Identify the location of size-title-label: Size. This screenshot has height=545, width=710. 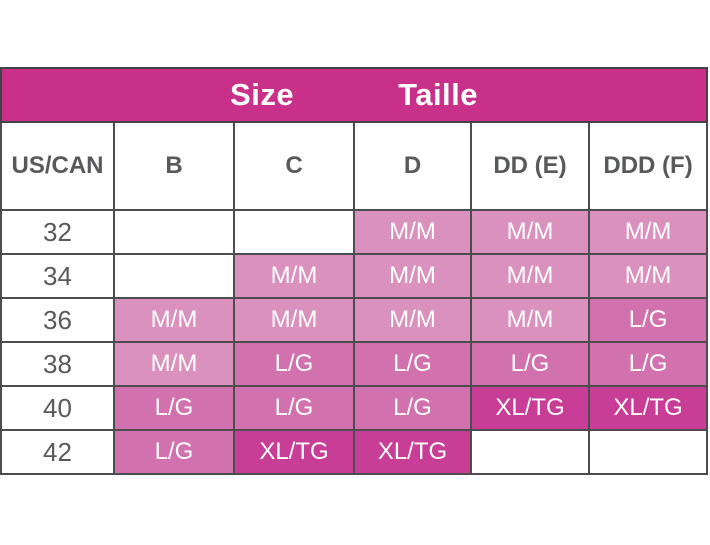
(262, 94).